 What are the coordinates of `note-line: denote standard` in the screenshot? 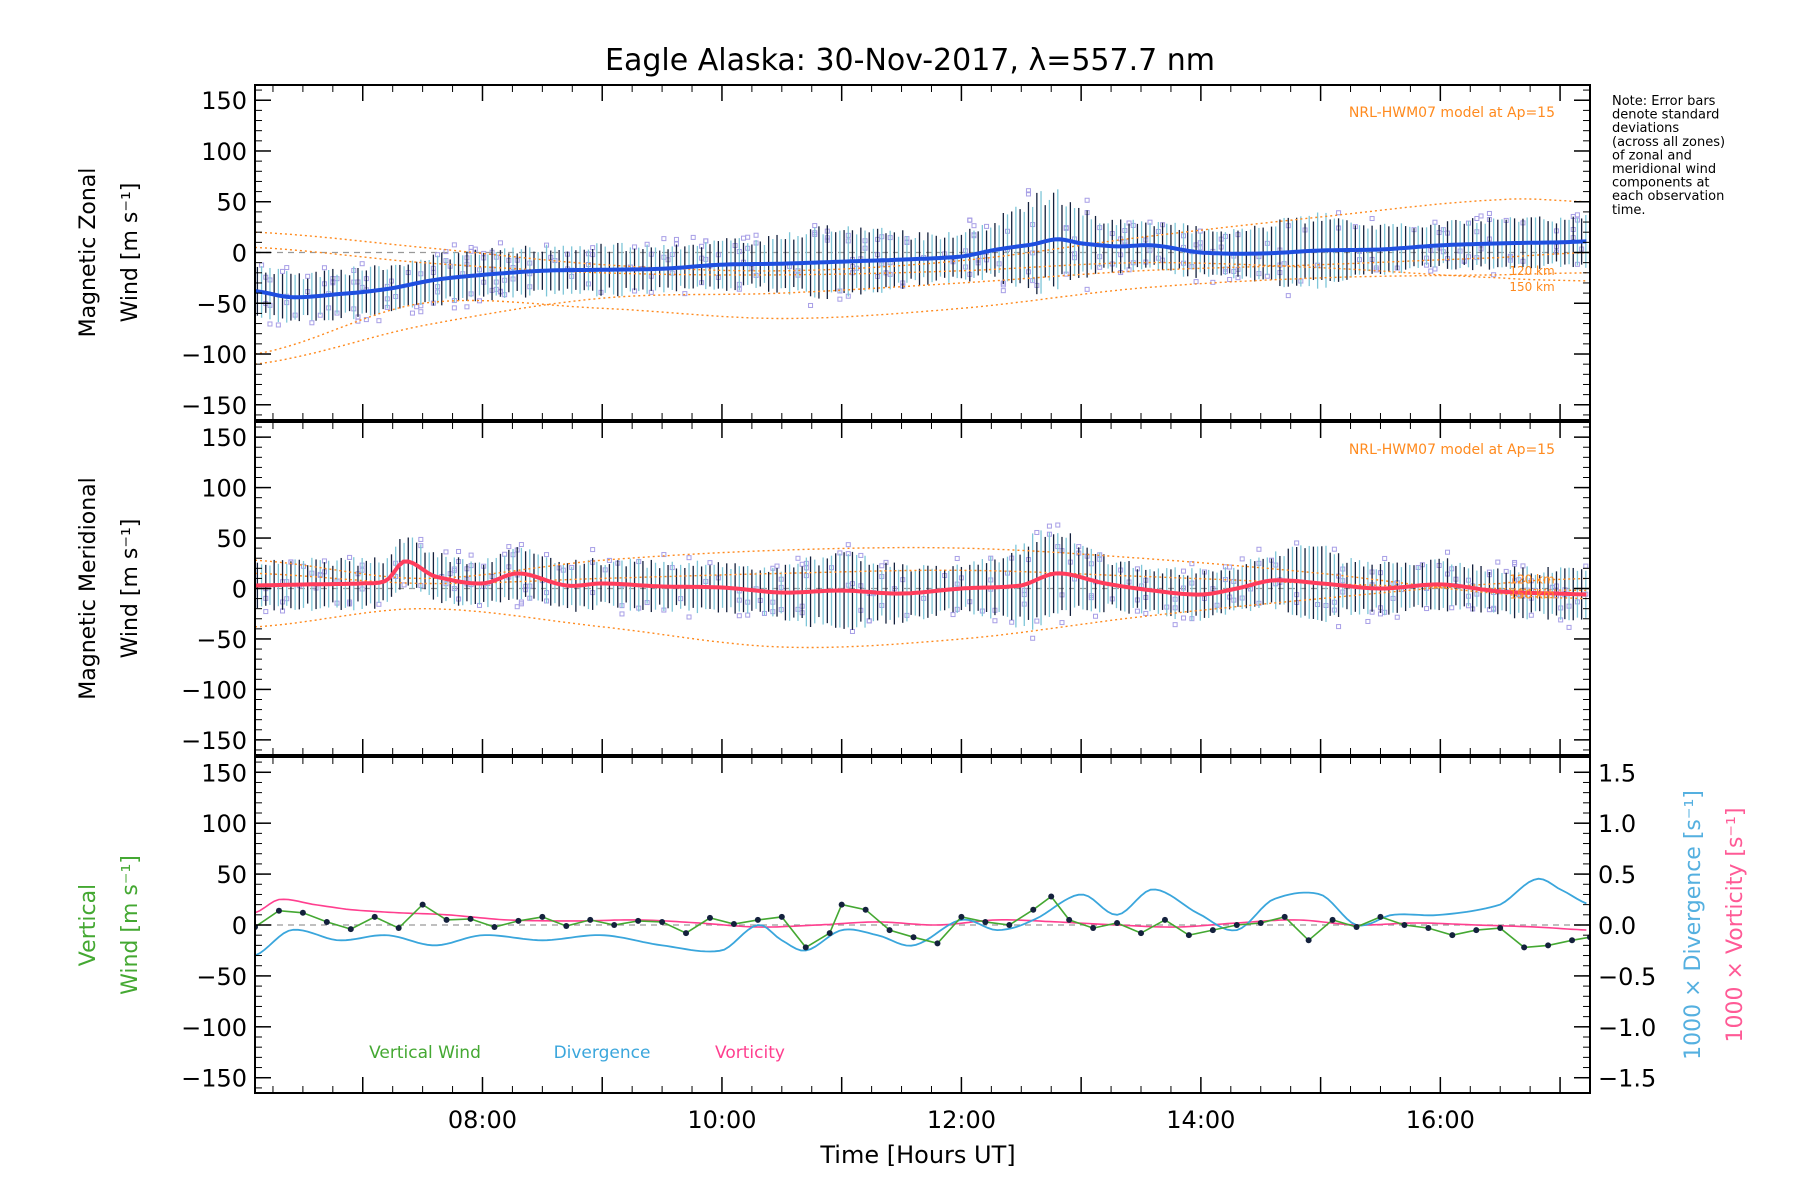 It's located at (1665, 115).